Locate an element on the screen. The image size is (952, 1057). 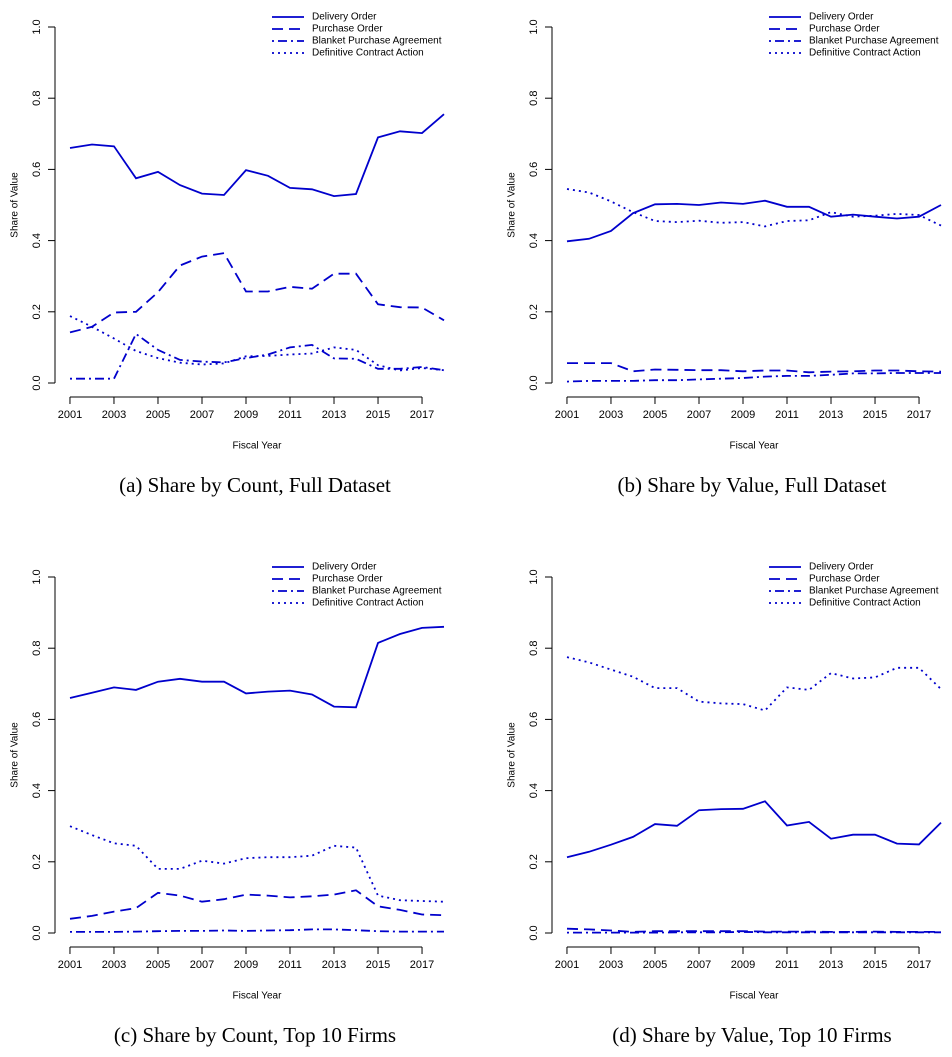
caption: (b) Share by Value, Full Dataset is located at coordinates (751, 485).